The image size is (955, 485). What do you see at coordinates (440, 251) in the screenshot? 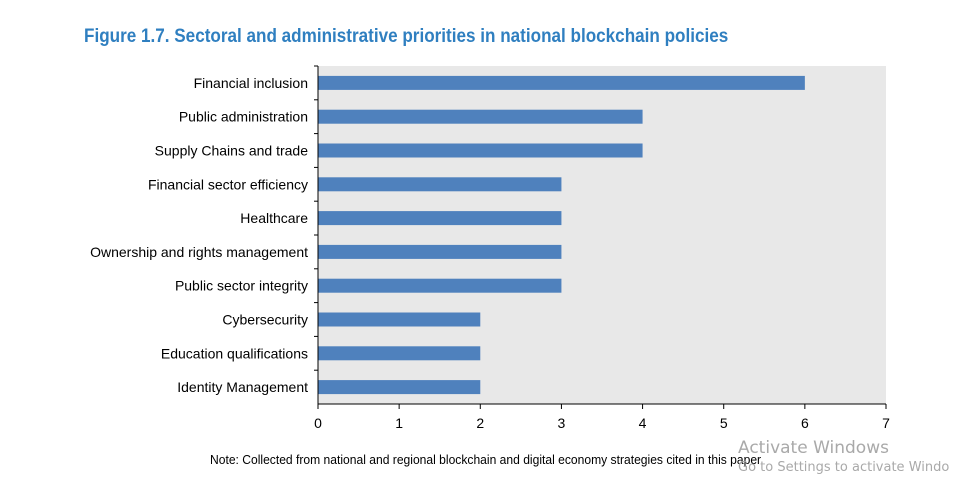
I see `bar-ownership-and-rights-management` at bounding box center [440, 251].